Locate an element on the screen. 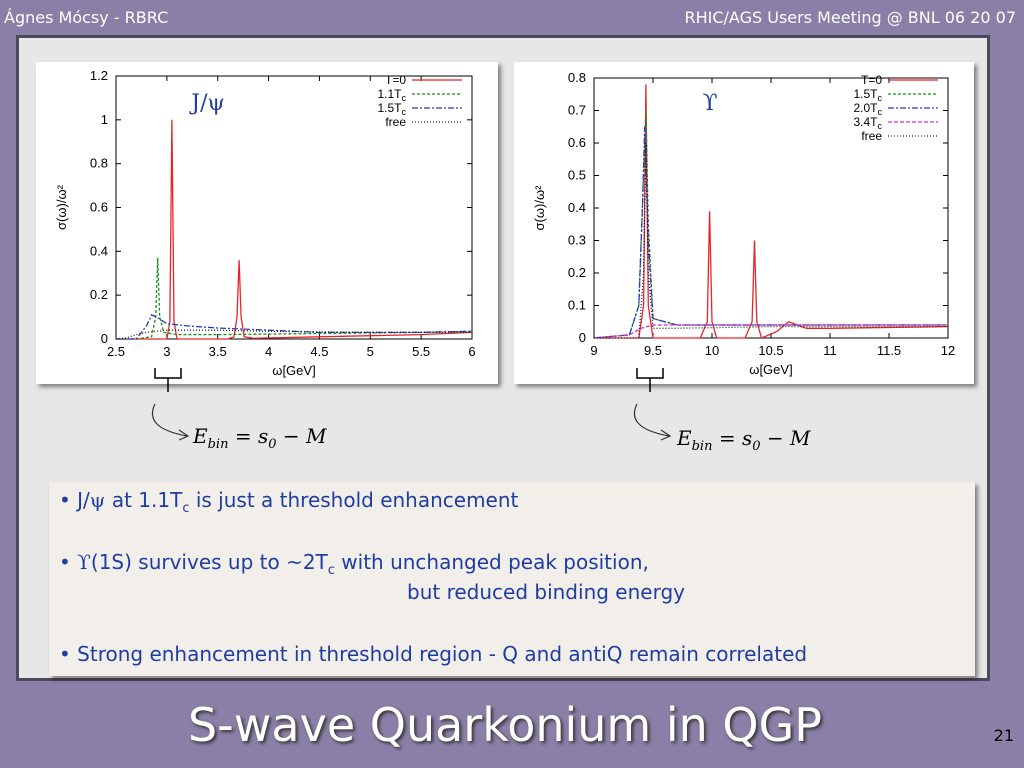 Image resolution: width=1024 pixels, height=768 pixels. curved-arrow-icon-left is located at coordinates (170, 422).